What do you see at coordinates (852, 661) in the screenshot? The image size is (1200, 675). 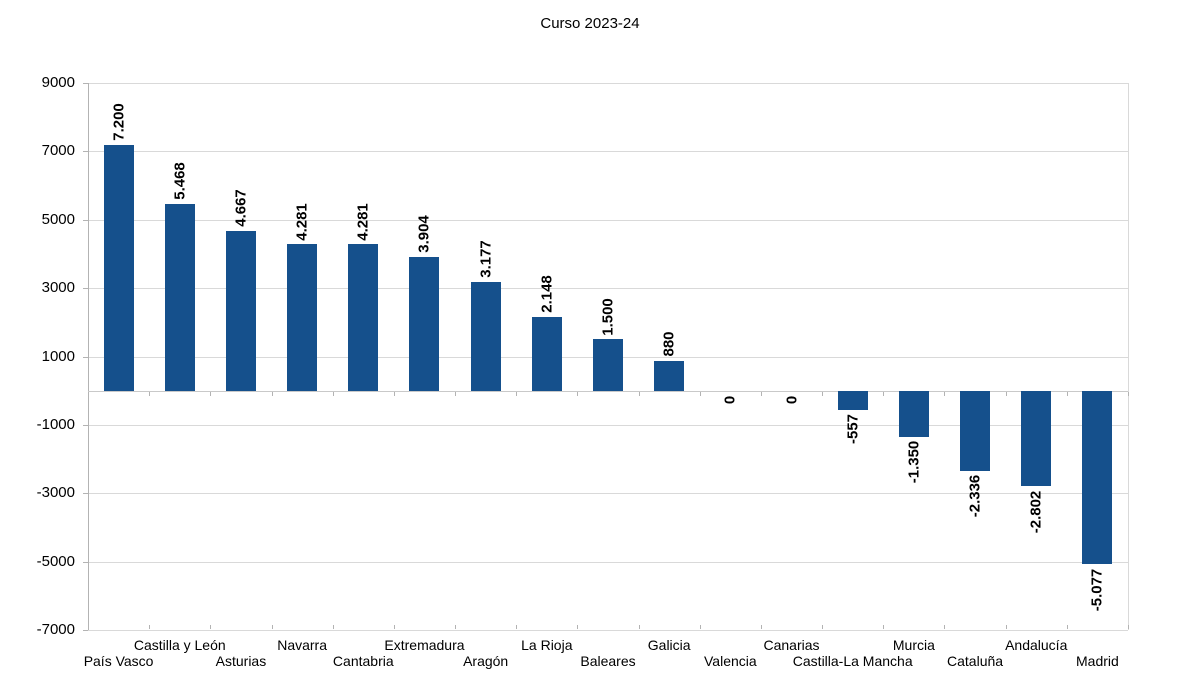 I see `x-category-label: Castilla-La Mancha` at bounding box center [852, 661].